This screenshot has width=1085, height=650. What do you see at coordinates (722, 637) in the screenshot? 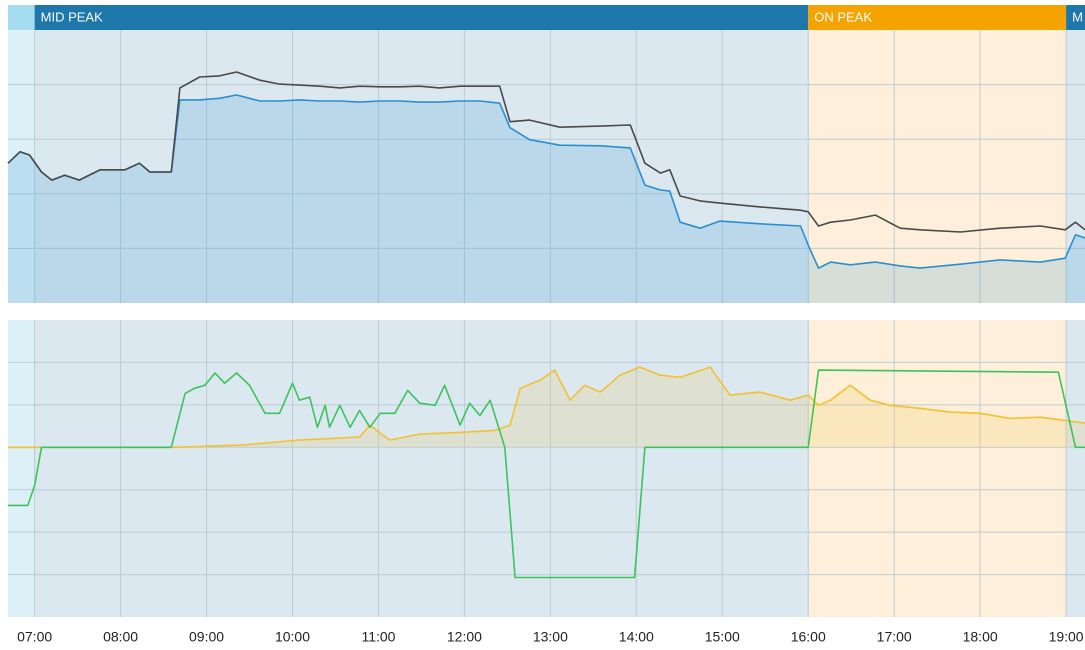
I see `x-tick-label: 15:00` at bounding box center [722, 637].